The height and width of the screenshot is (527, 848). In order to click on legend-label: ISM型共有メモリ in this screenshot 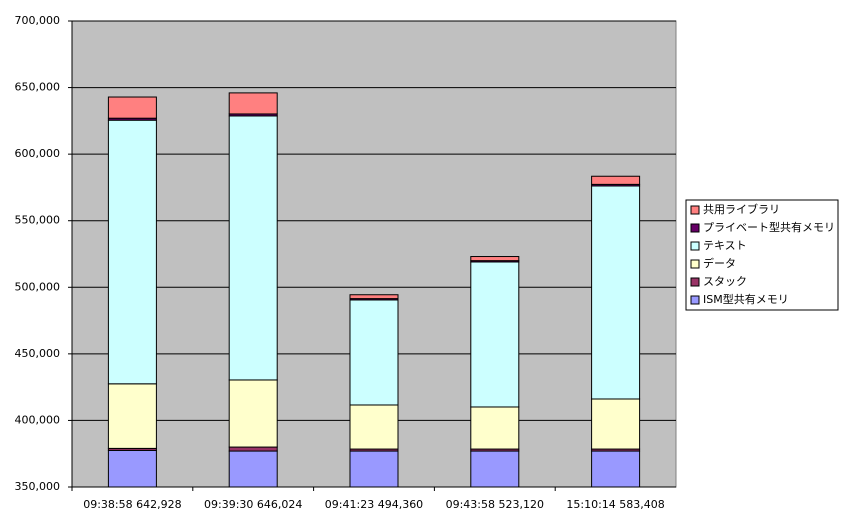, I will do `click(746, 299)`.